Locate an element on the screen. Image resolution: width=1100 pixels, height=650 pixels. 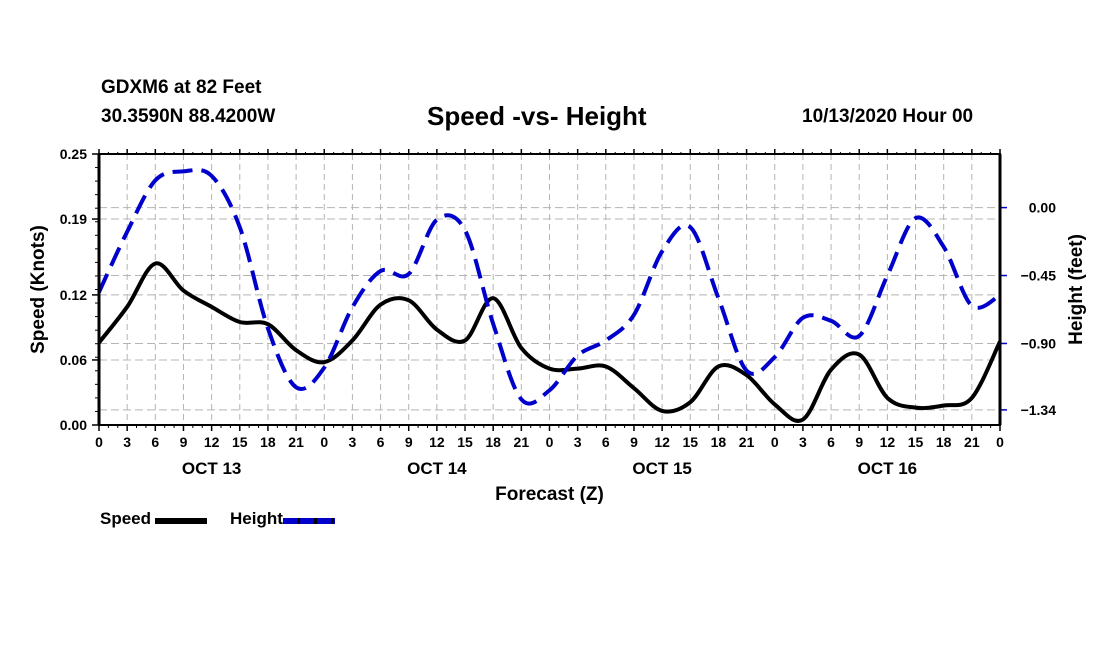
y-tick-label: 0.00 is located at coordinates (73, 425).